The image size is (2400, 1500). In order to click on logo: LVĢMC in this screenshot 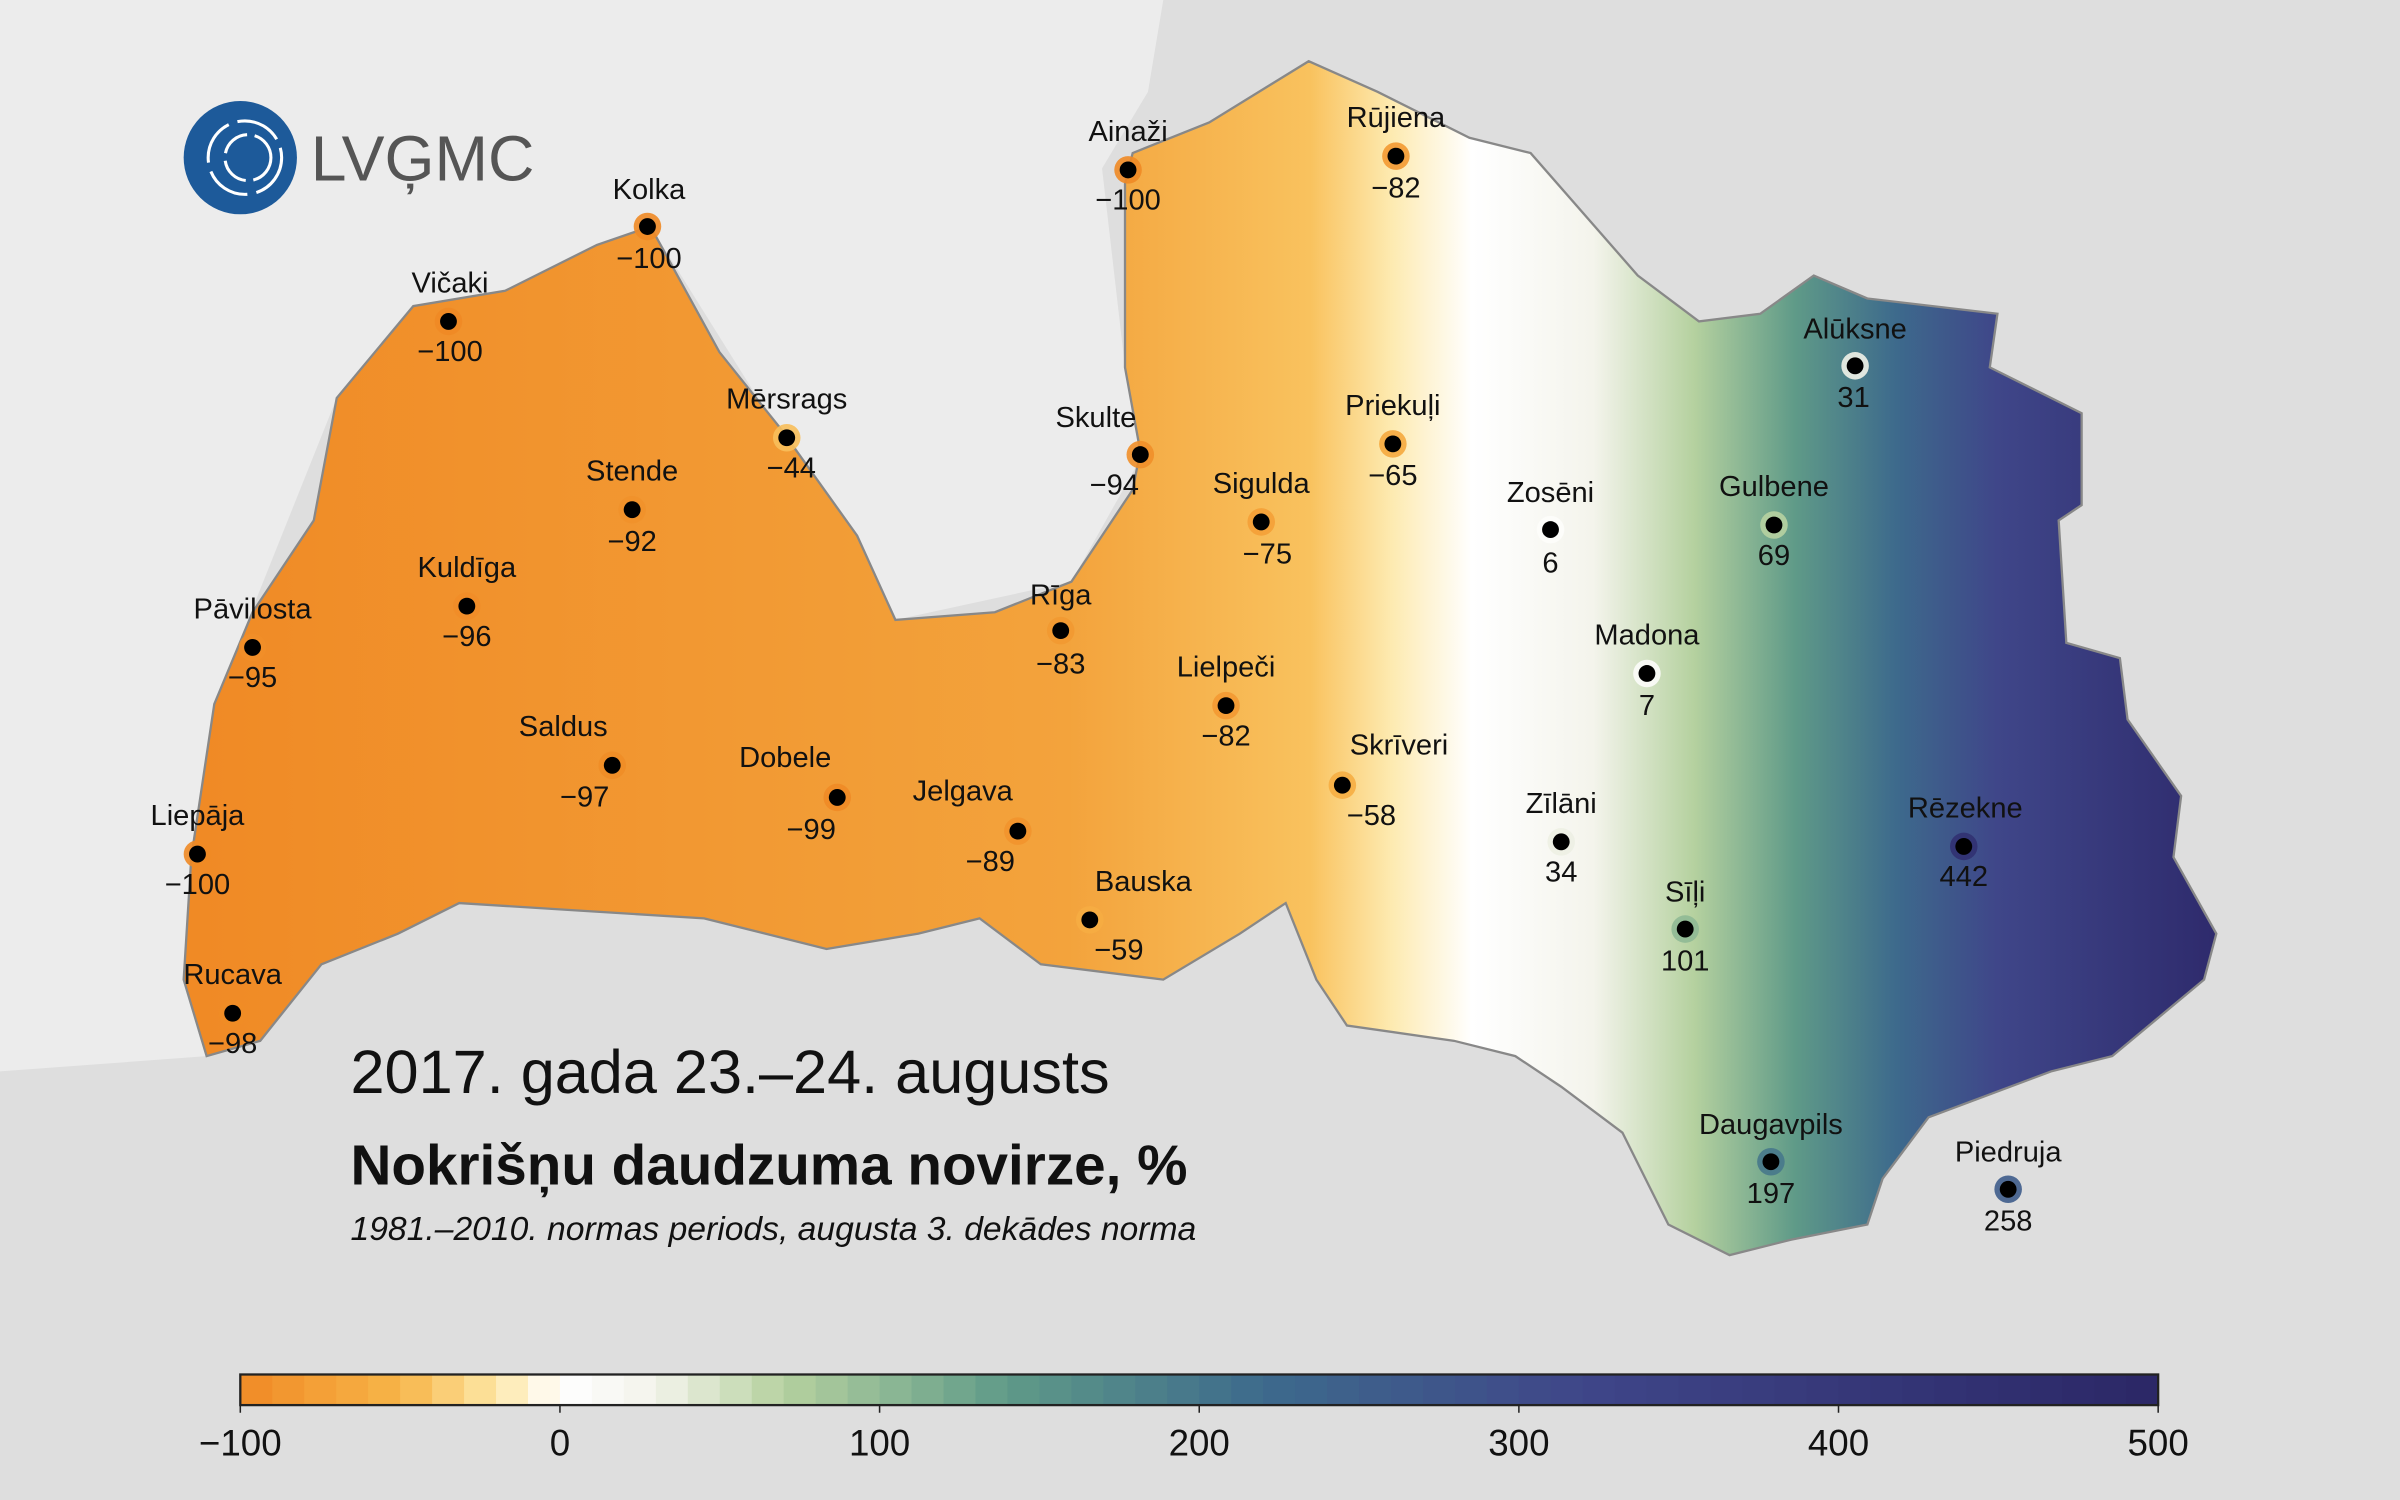, I will do `click(358, 158)`.